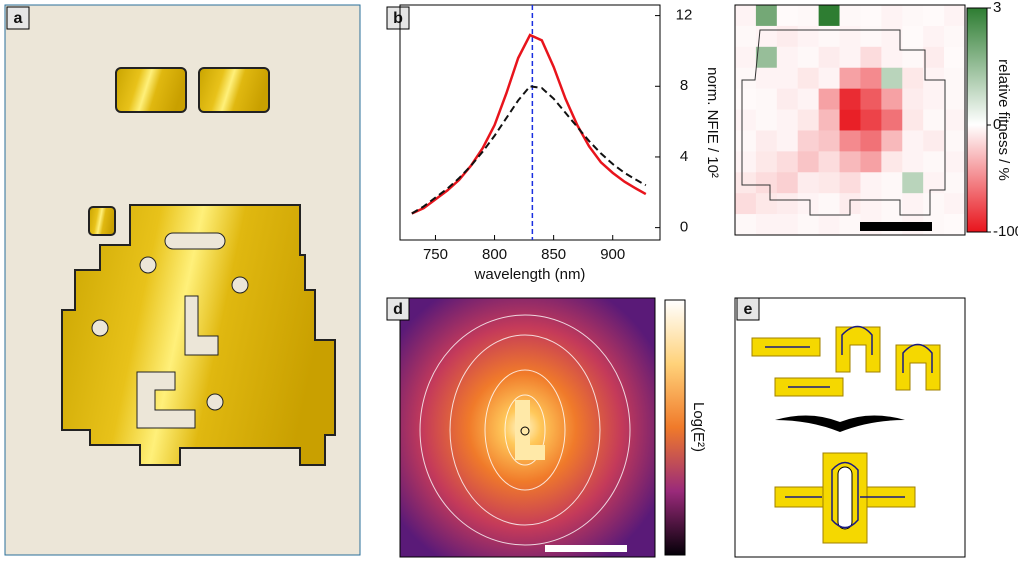 The height and width of the screenshot is (567, 1018). I want to click on panel-label: d, so click(398, 309).